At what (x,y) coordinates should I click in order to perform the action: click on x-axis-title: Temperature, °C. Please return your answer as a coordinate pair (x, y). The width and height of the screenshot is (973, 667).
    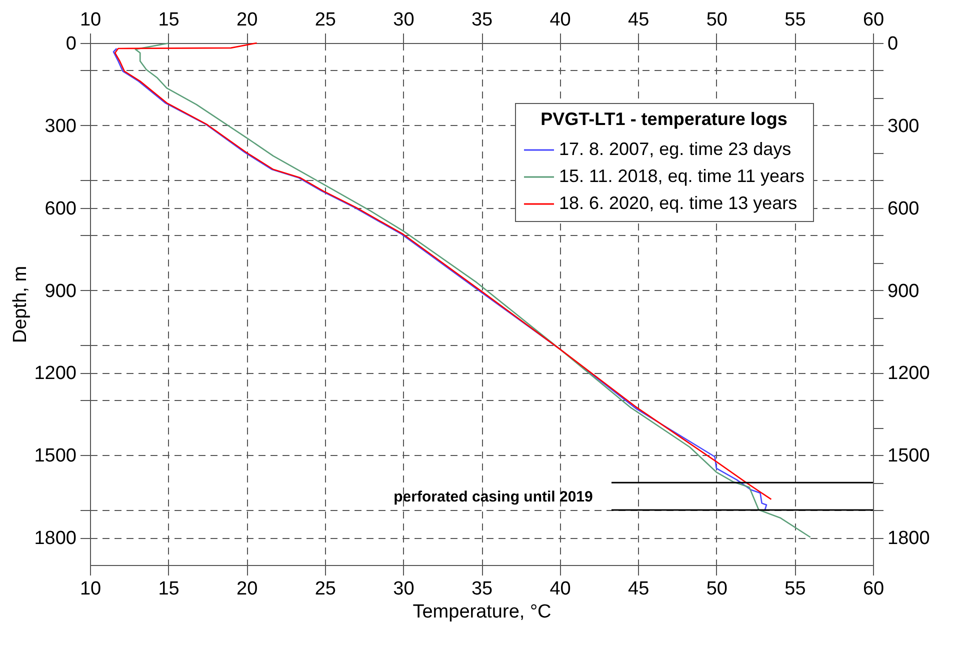
    Looking at the image, I should click on (482, 612).